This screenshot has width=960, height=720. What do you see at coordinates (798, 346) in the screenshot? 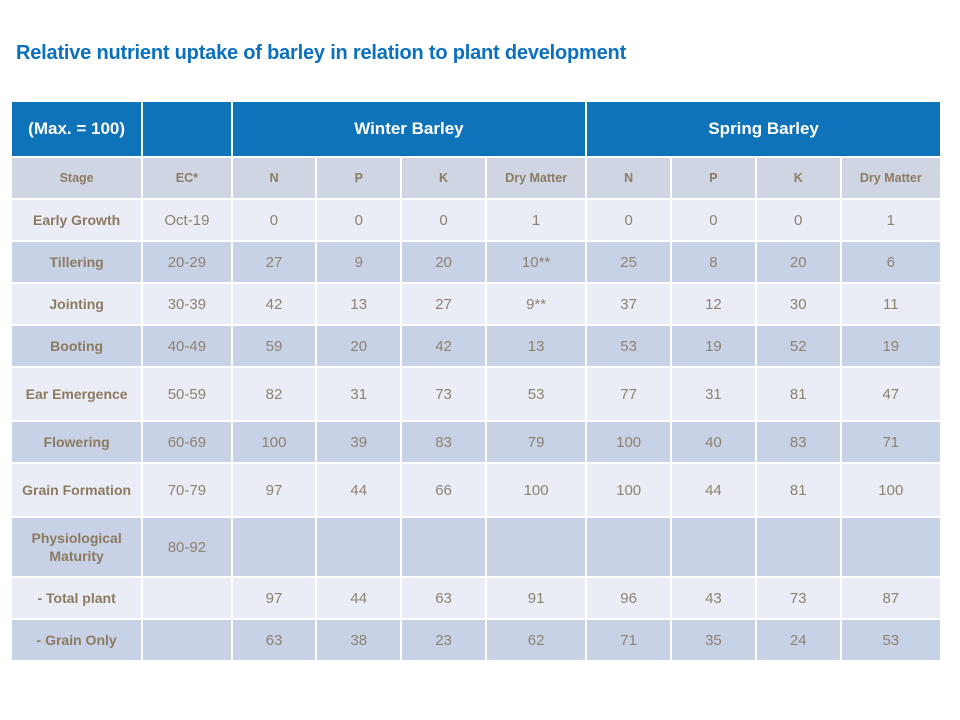
I see `value-cell: 52` at bounding box center [798, 346].